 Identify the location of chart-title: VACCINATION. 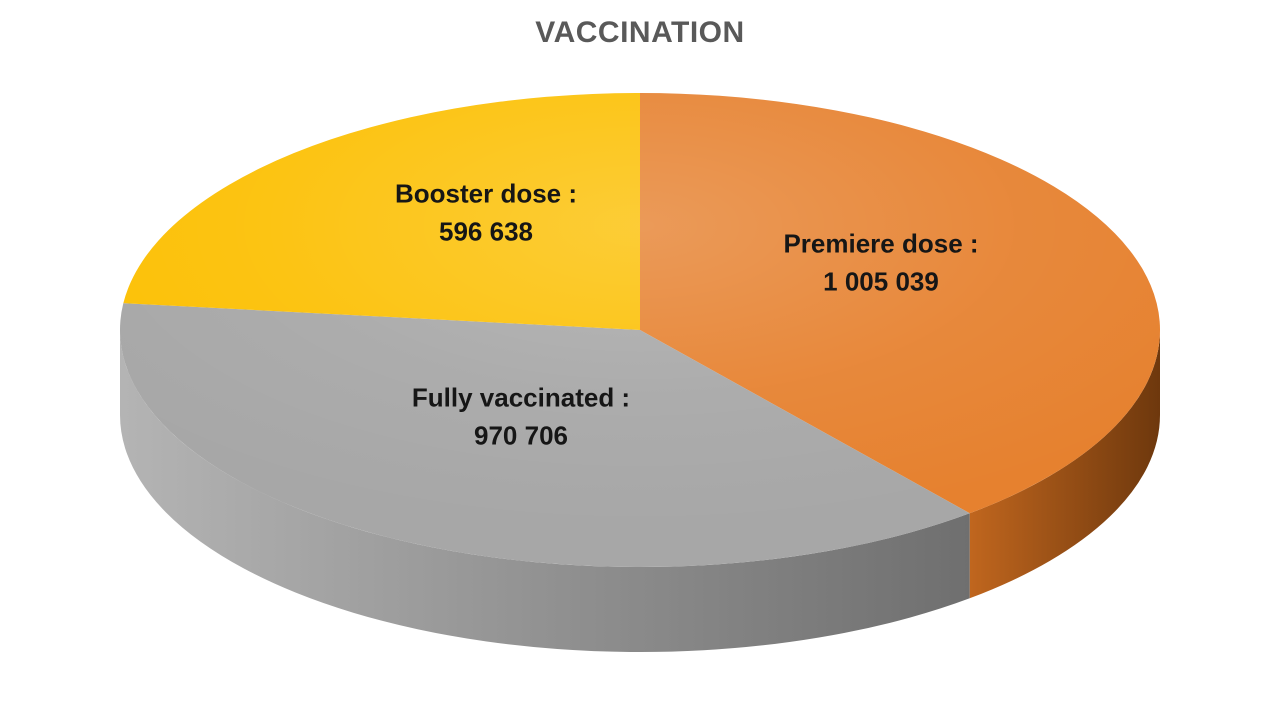
(640, 32).